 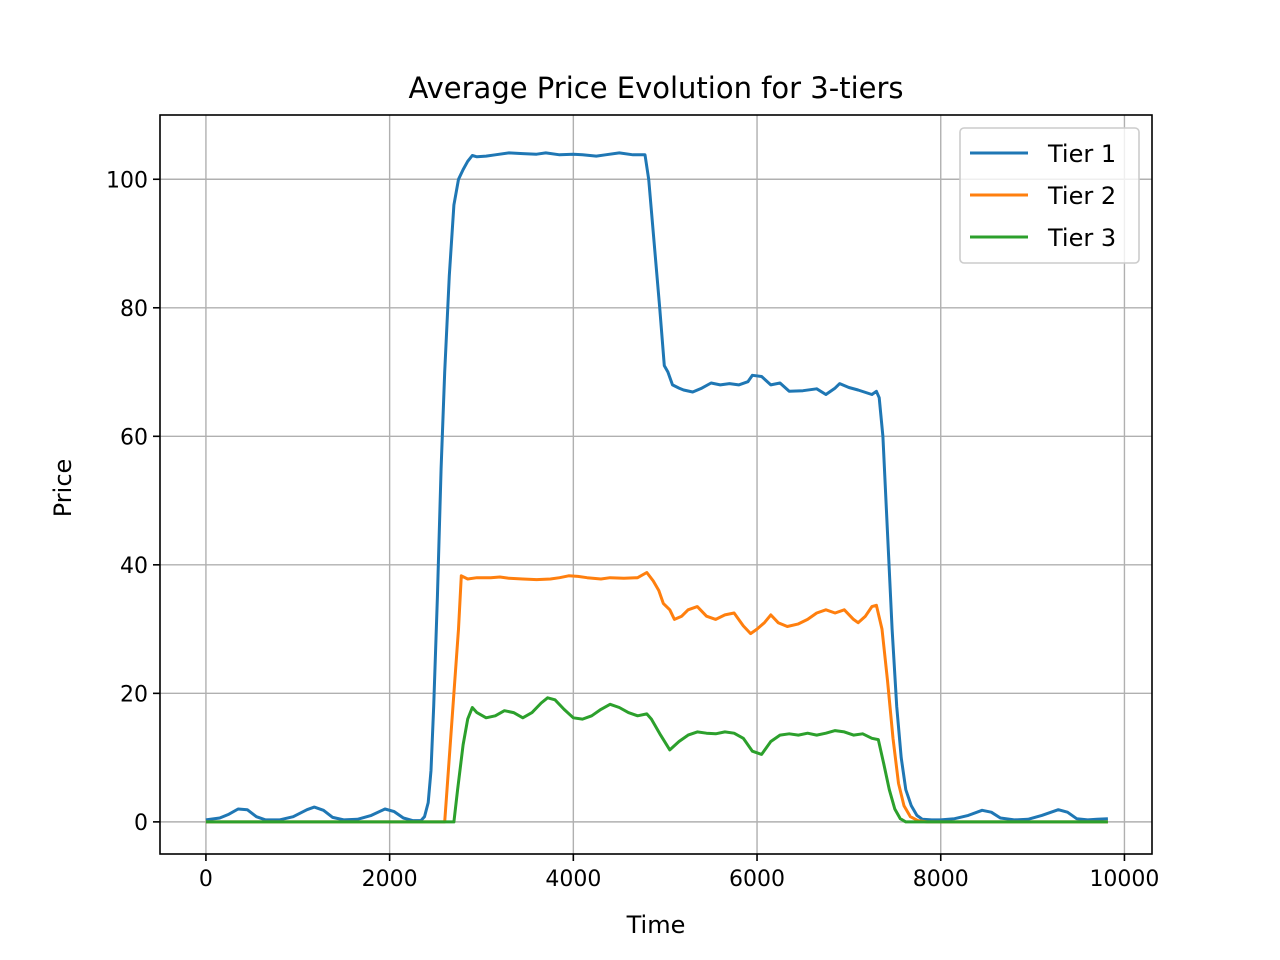 What do you see at coordinates (679, 873) in the screenshot?
I see `x-axis-ticks: 0 2000 4000 6000 8000 10000` at bounding box center [679, 873].